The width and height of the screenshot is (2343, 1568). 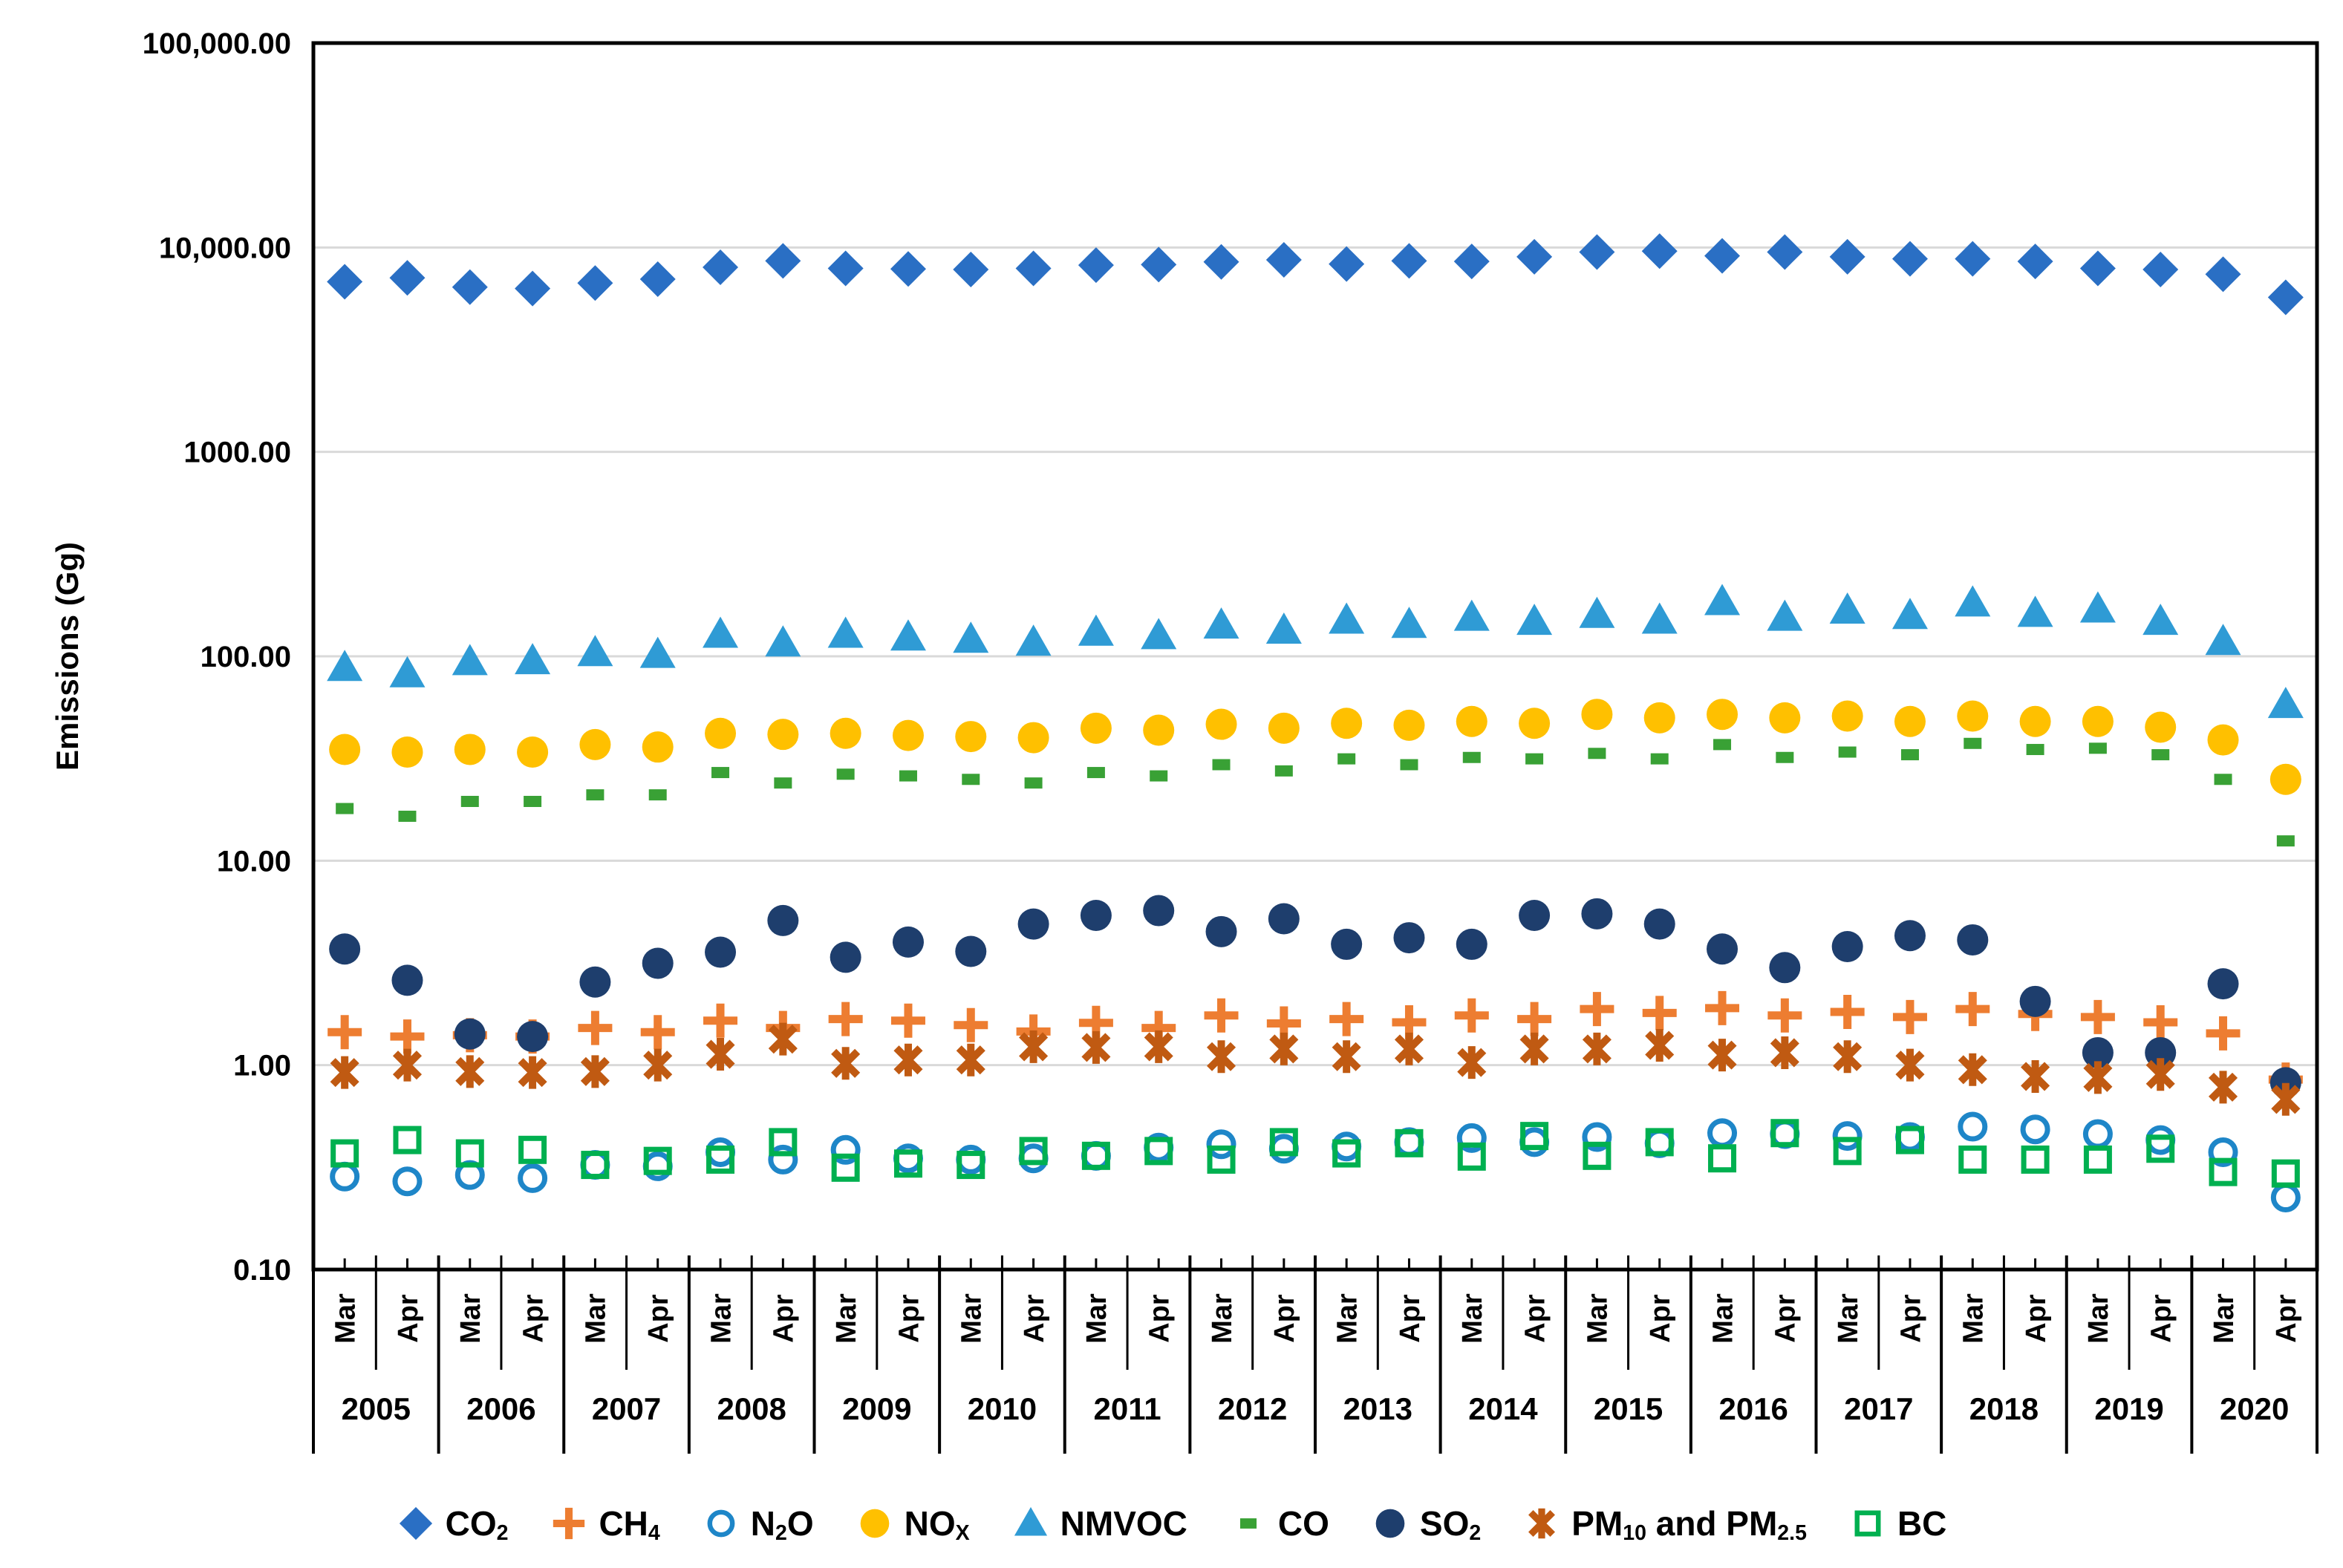 What do you see at coordinates (1665, 1524) in the screenshot?
I see `legend-item-pm: PM10 and PM2.5` at bounding box center [1665, 1524].